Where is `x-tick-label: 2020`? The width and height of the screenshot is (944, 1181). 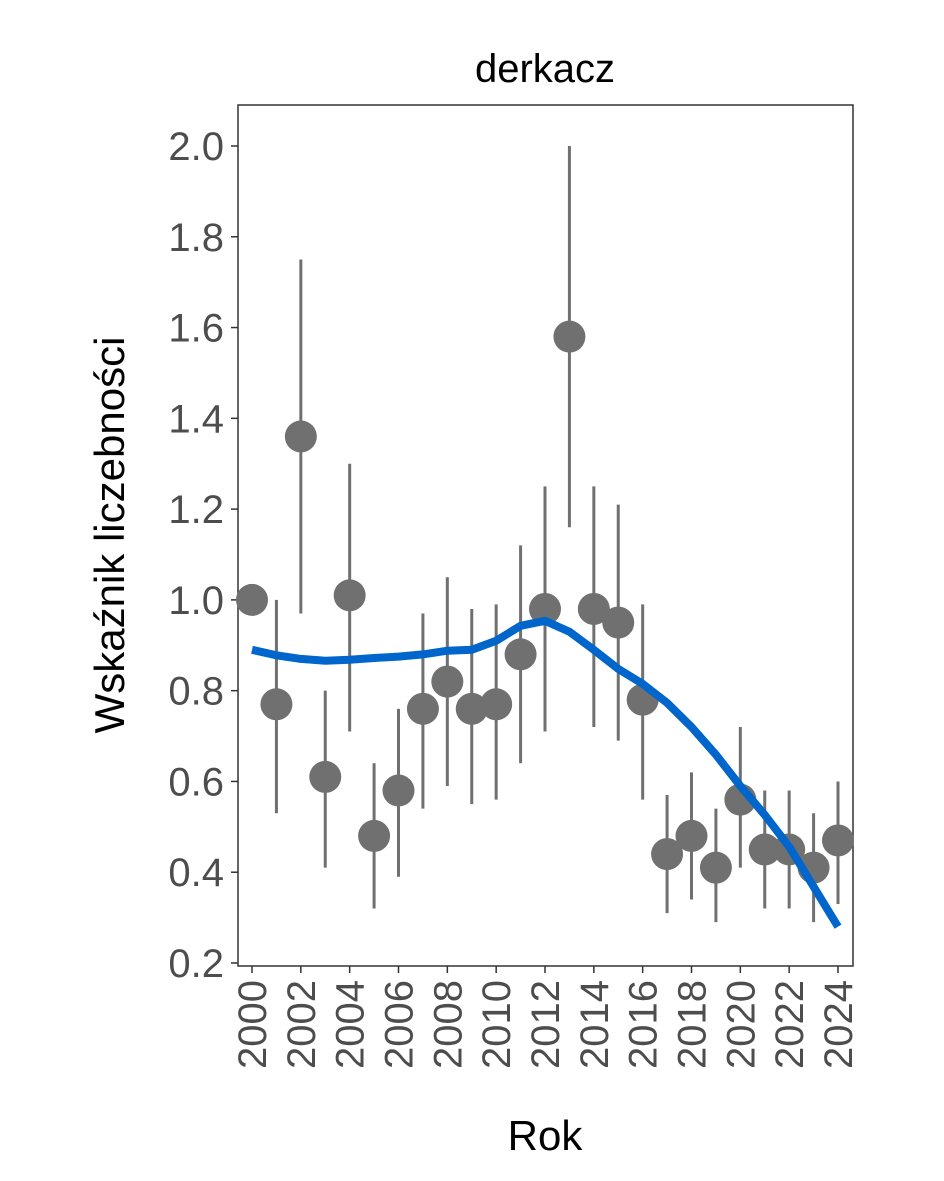
x-tick-label: 2020 is located at coordinates (741, 1024).